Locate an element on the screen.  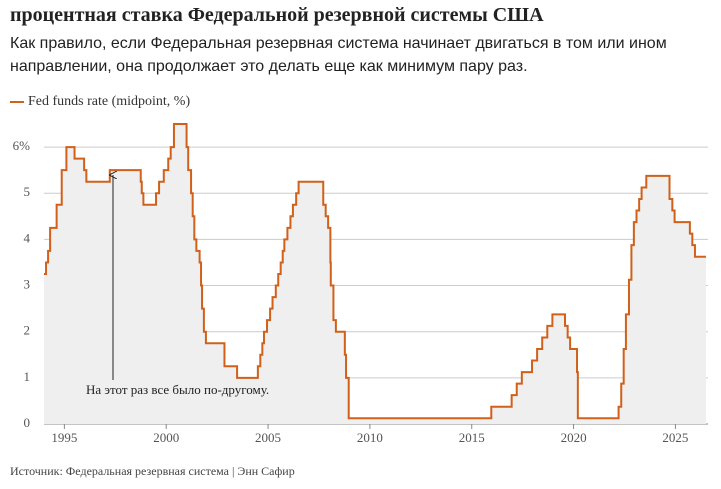
x-tick-label: 2020 is located at coordinates (574, 437).